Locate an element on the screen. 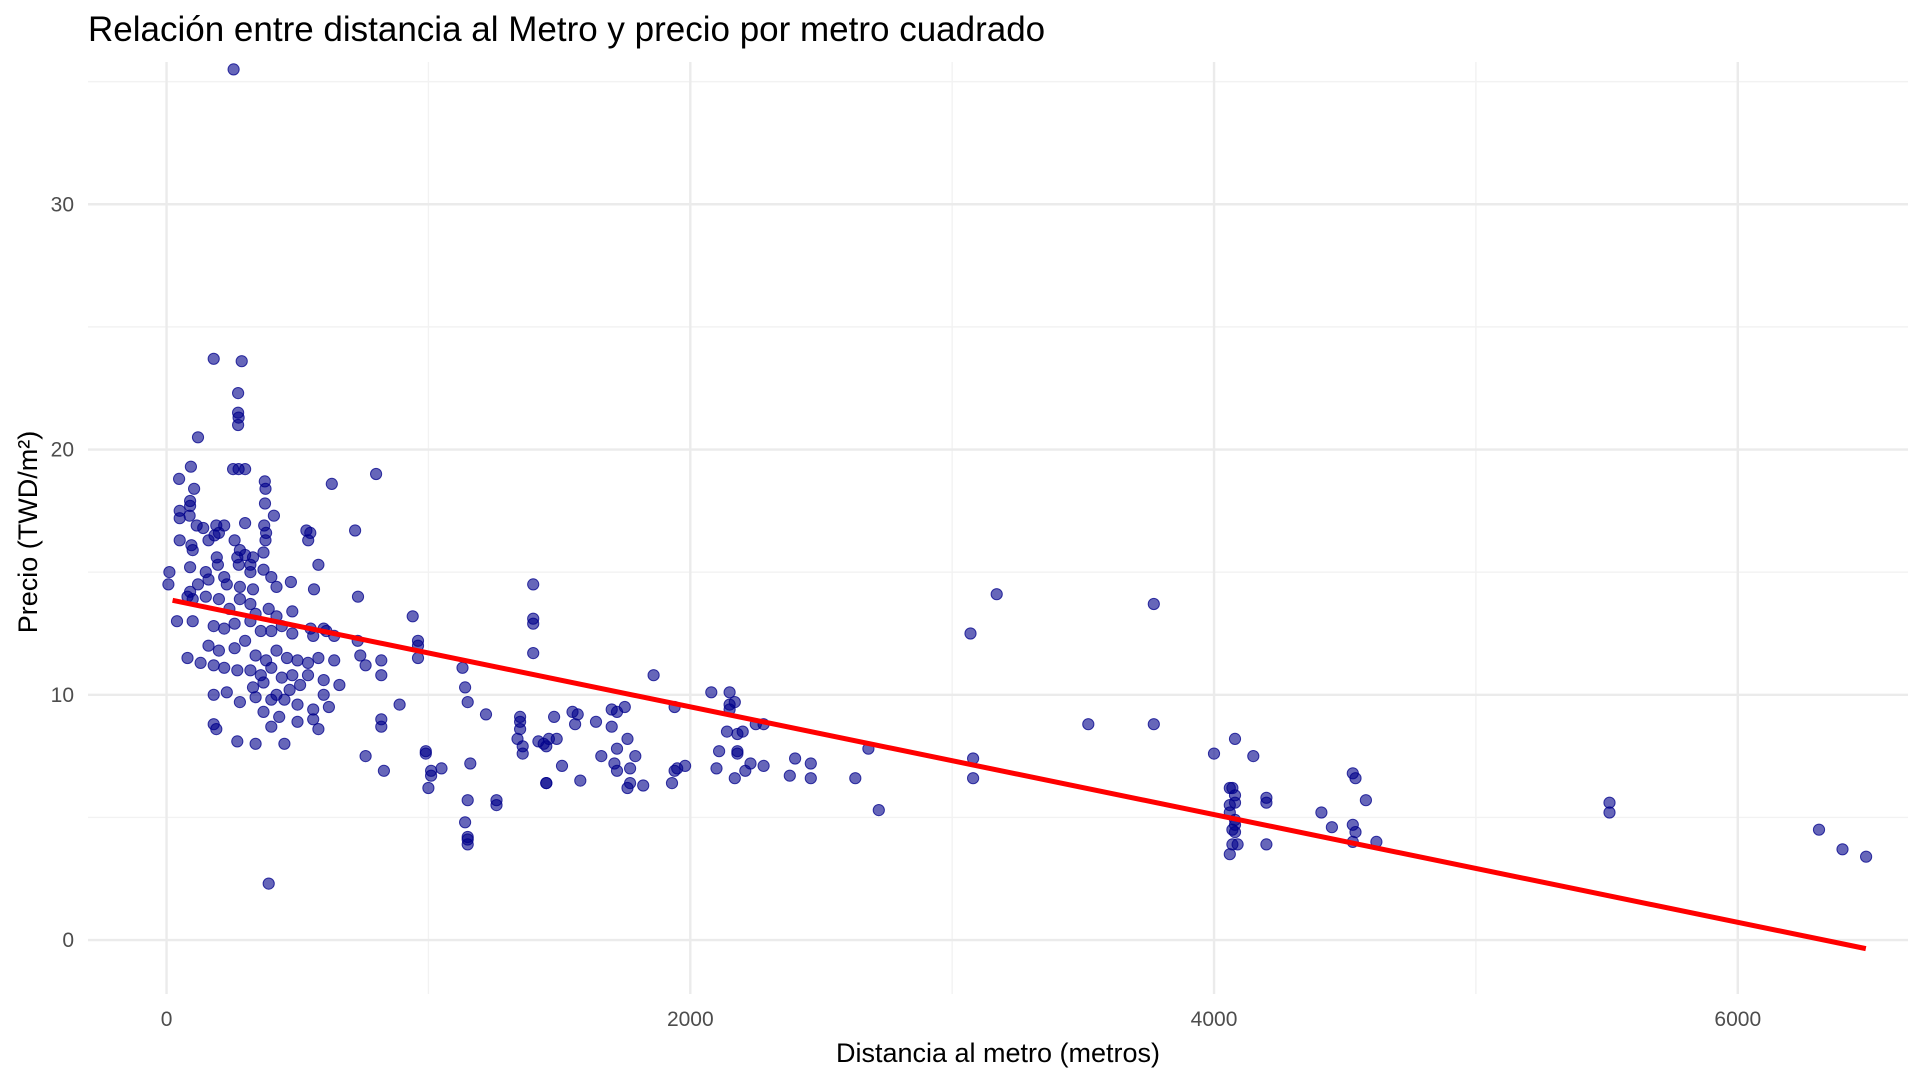 Image resolution: width=1920 pixels, height=1080 pixels. y-tick-label: 30 is located at coordinates (62, 204).